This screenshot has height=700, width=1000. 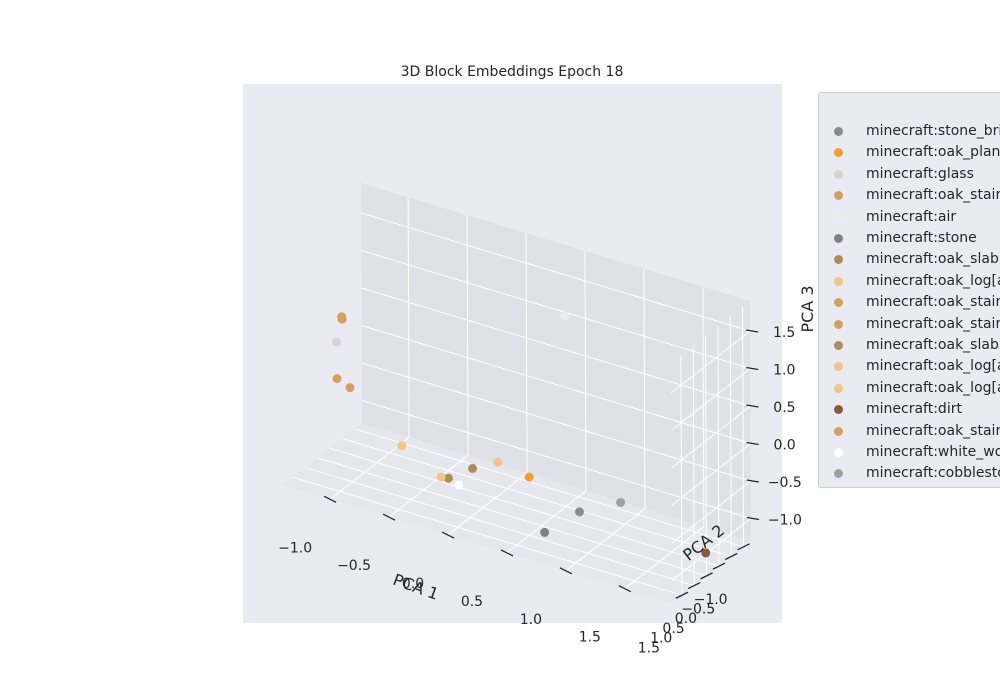 What do you see at coordinates (933, 131) in the screenshot?
I see `legend-label: minecraft:stone_bric` at bounding box center [933, 131].